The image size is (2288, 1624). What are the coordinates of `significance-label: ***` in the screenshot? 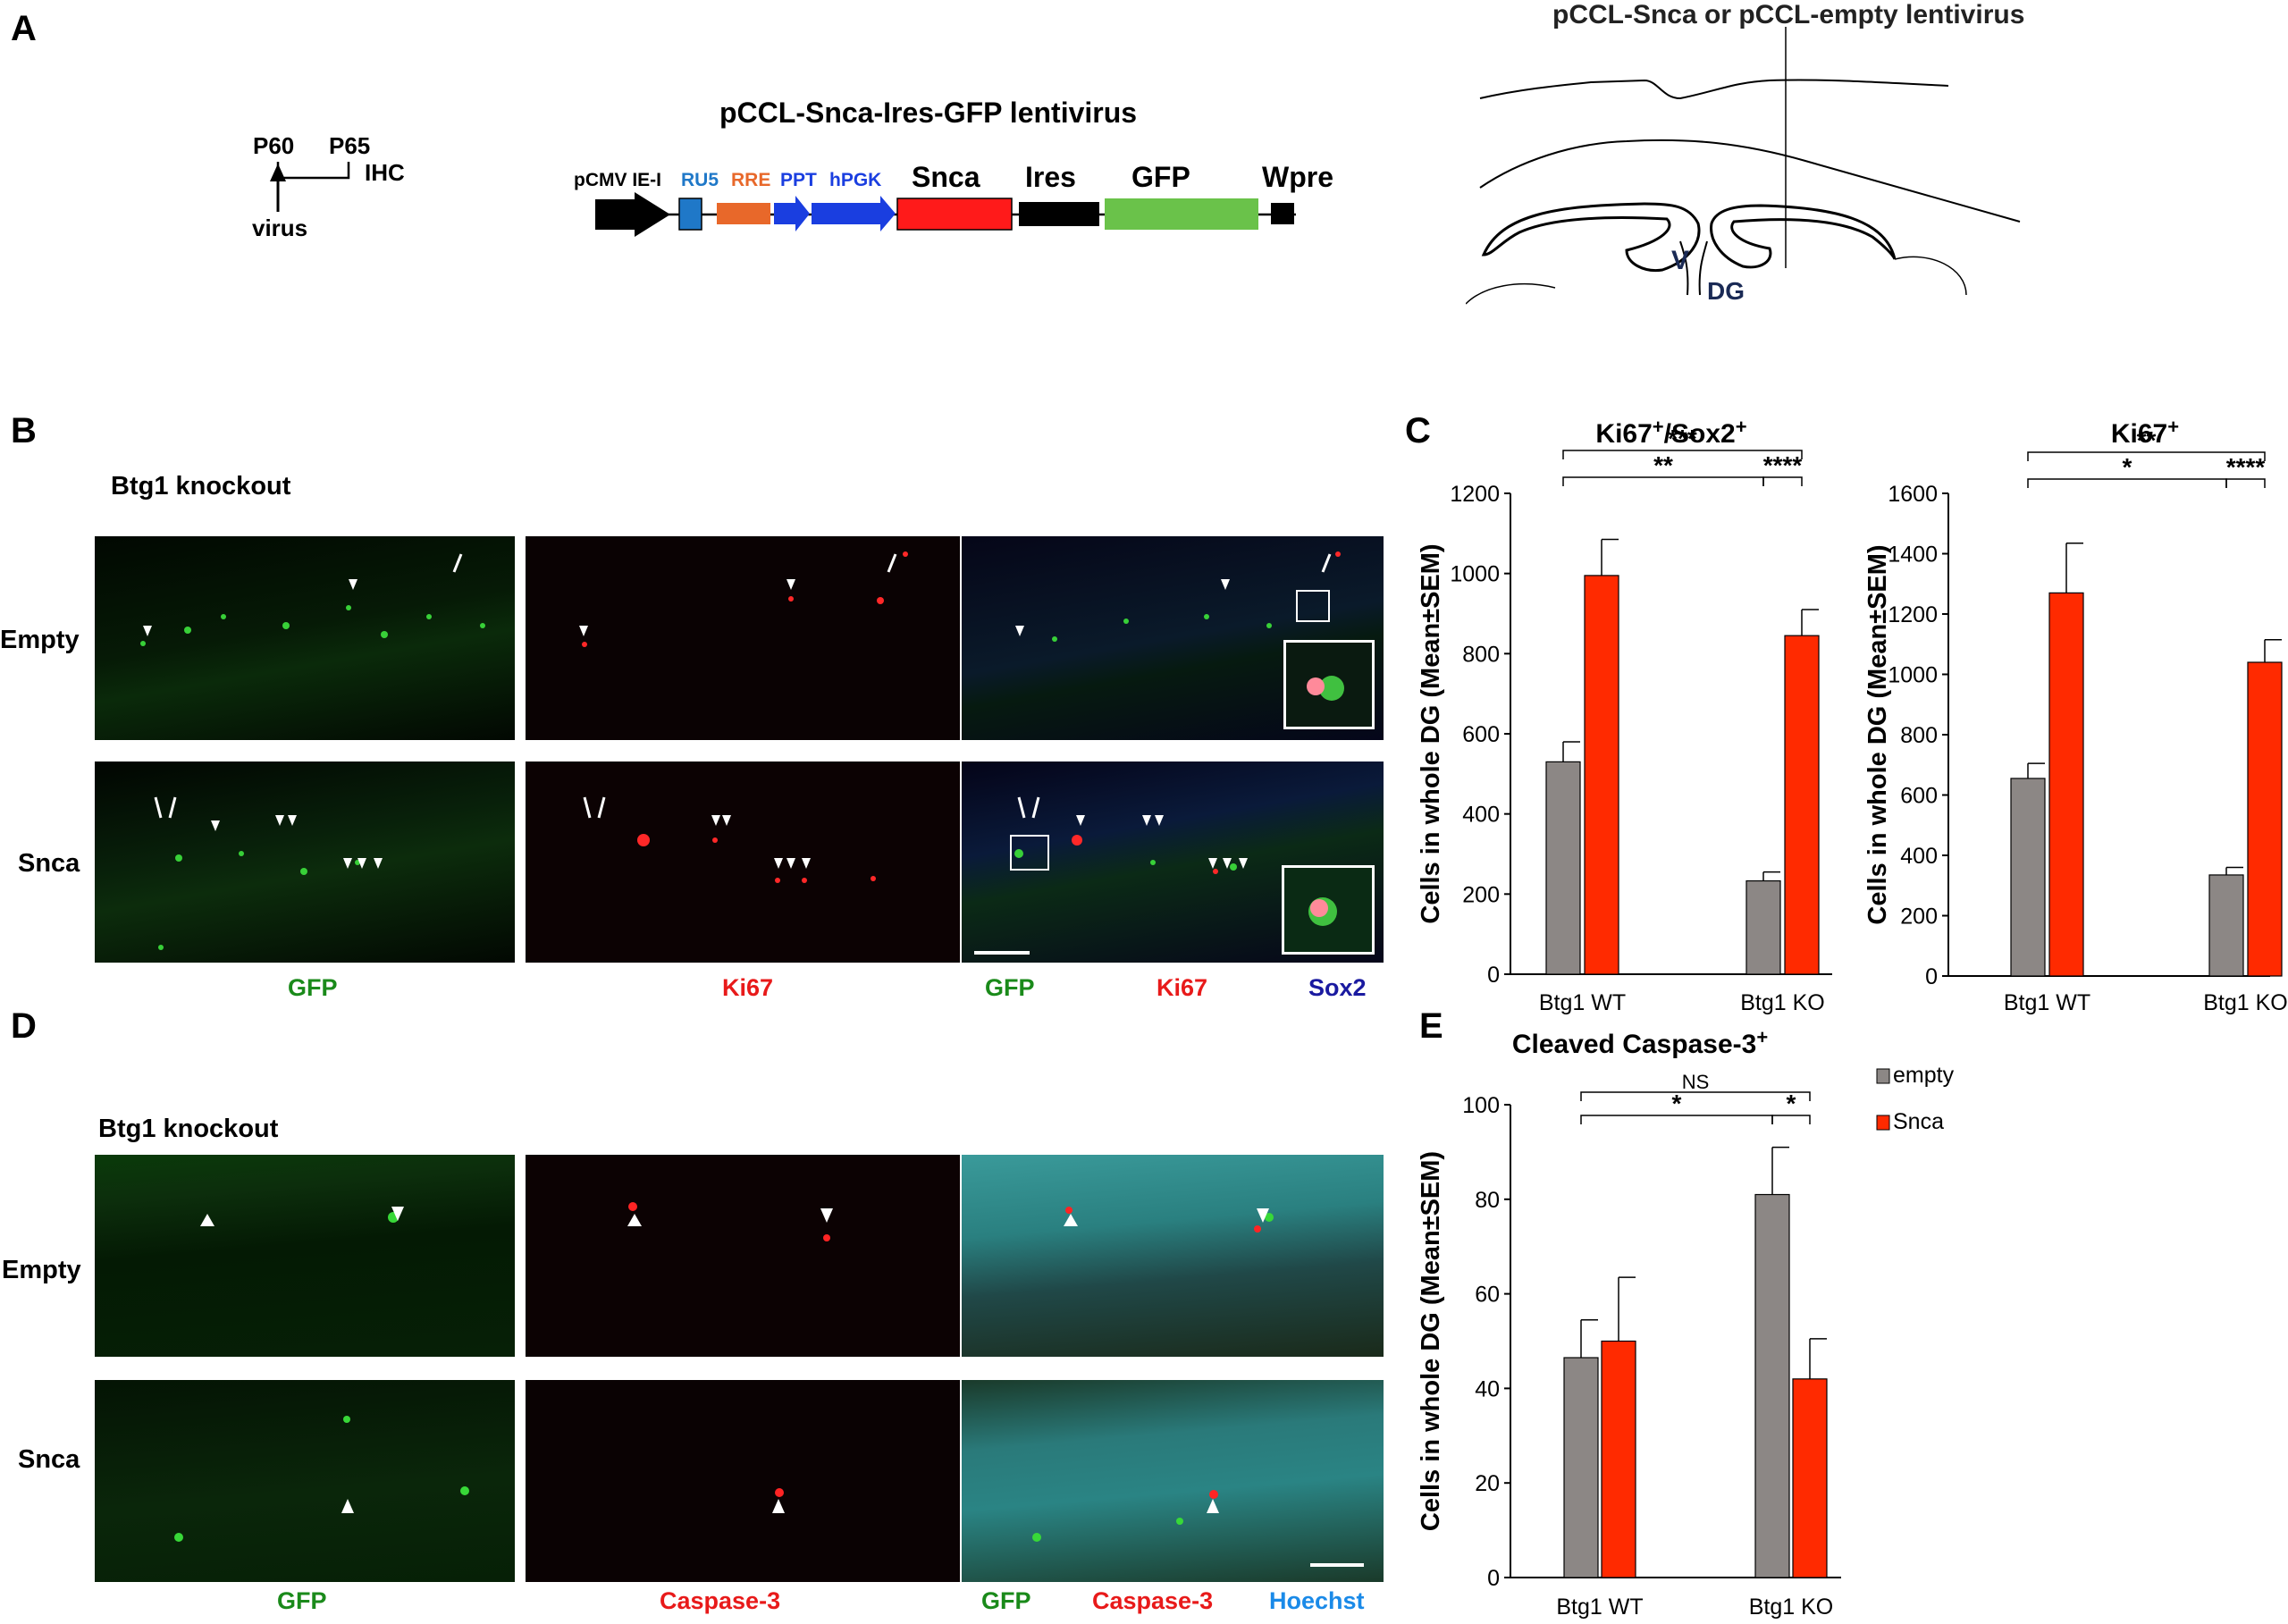 It's located at (1683, 439).